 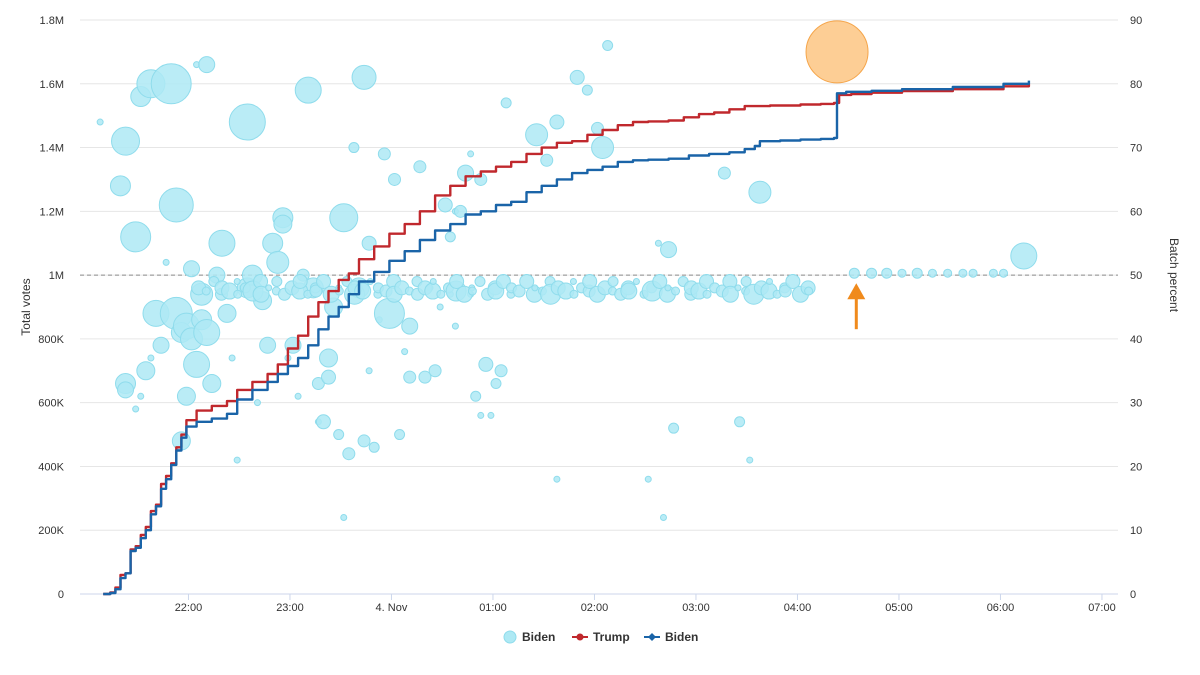 I want to click on legend-item-biden-bubble: Biden, so click(x=529, y=637).